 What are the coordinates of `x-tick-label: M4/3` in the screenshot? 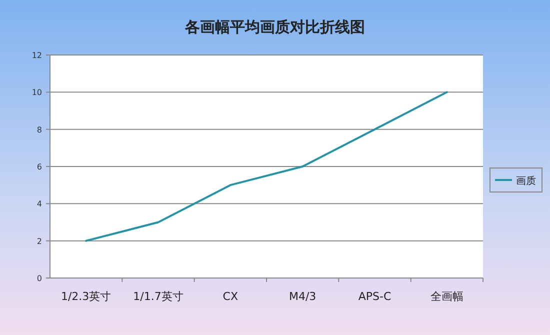 It's located at (302, 296).